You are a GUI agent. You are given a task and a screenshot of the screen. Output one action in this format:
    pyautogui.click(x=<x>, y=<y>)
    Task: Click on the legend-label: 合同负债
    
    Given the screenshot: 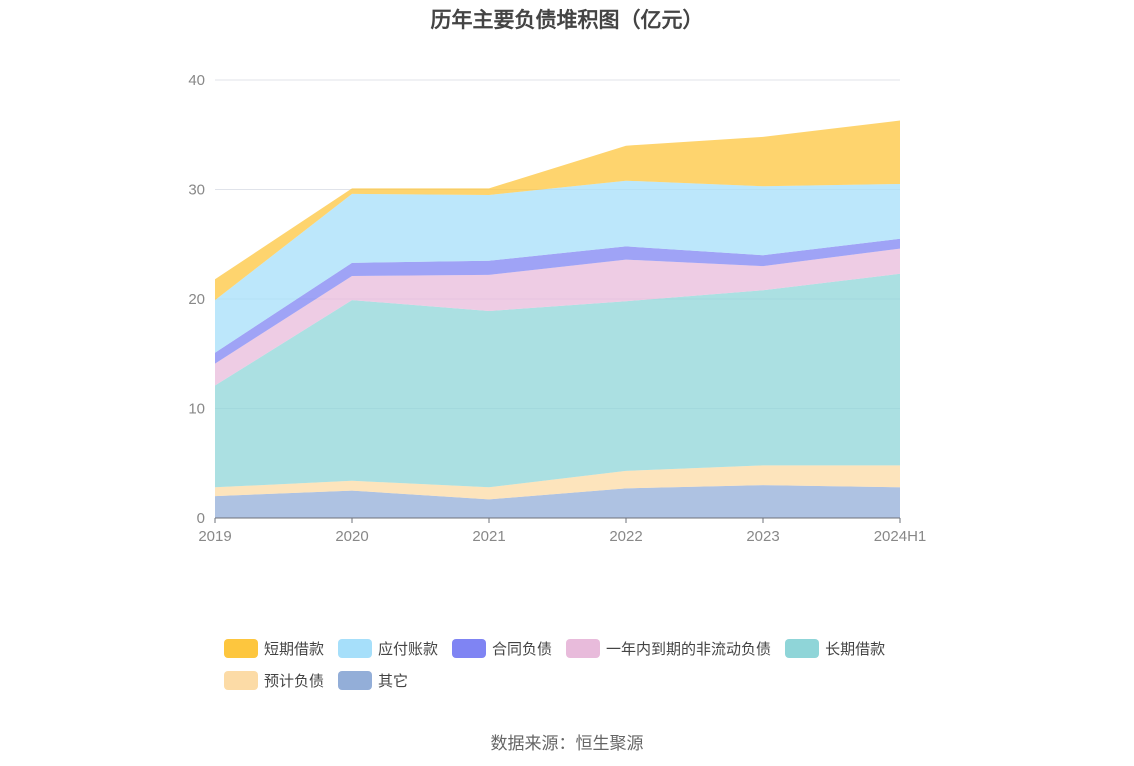 What is the action you would take?
    pyautogui.click(x=522, y=649)
    